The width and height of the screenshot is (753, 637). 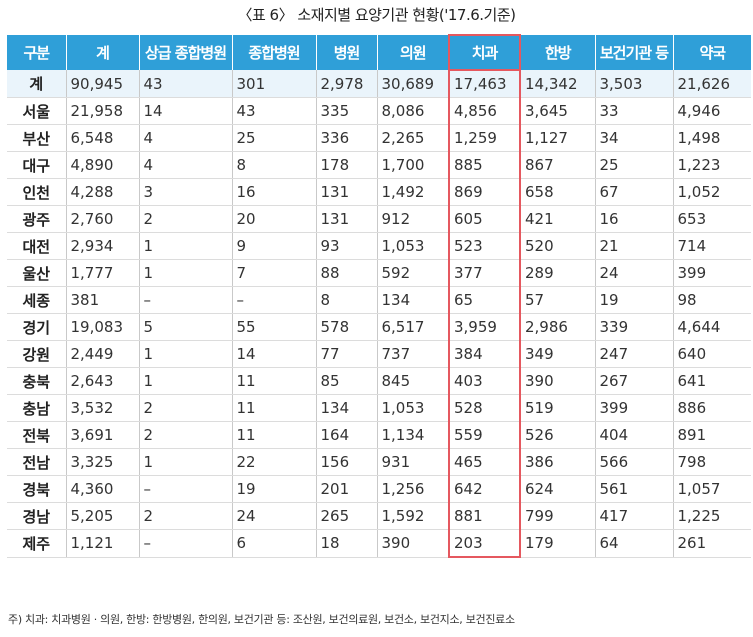 I want to click on table-cell: 289, so click(x=557, y=273).